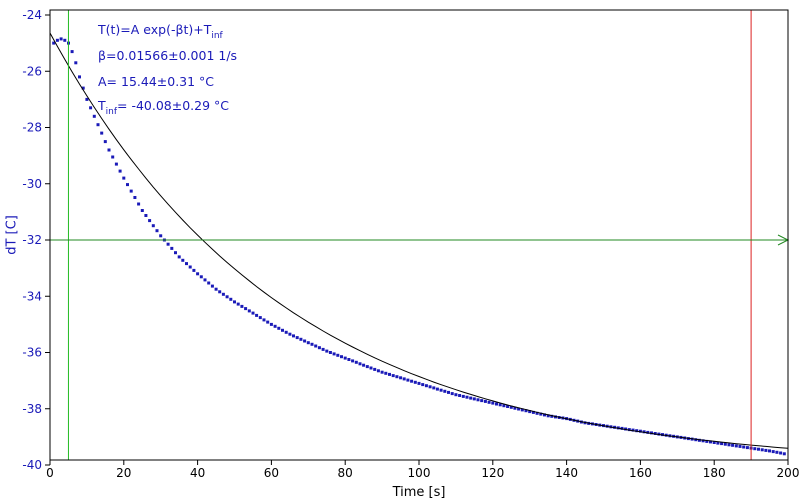  What do you see at coordinates (32, 71) in the screenshot?
I see `y-tick-label: -26` at bounding box center [32, 71].